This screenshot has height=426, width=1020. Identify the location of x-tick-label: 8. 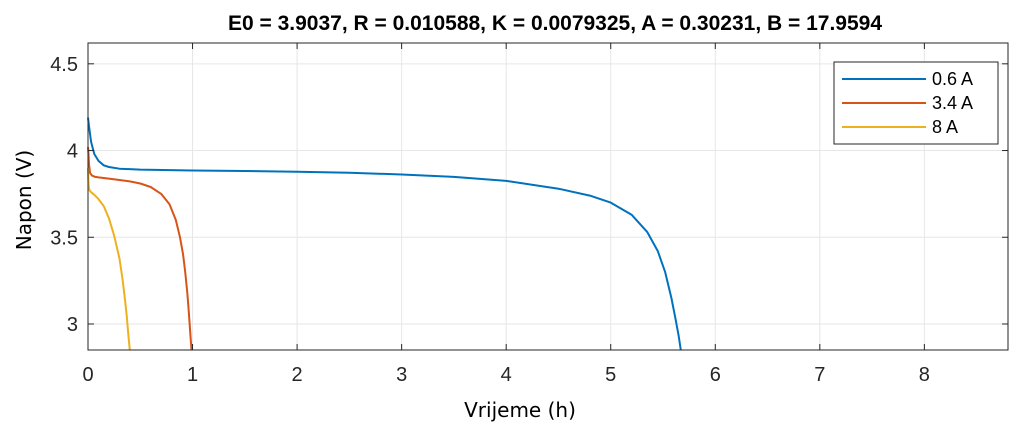
(924, 375).